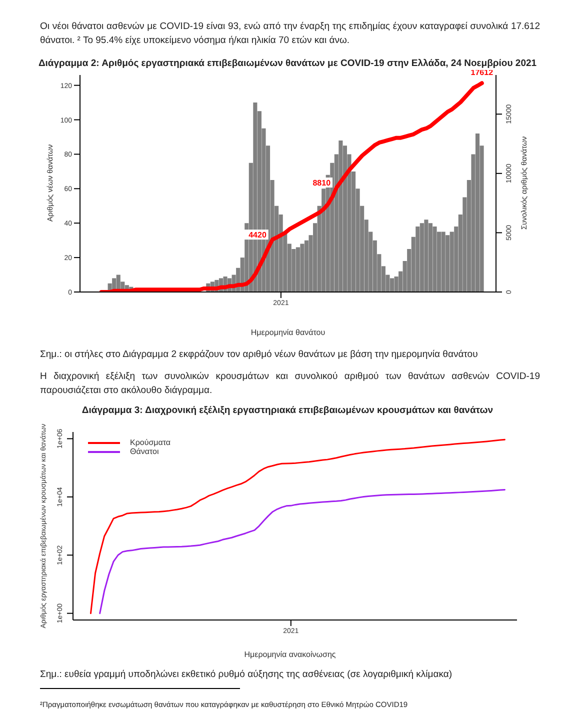  Describe the element at coordinates (290, 384) in the screenshot. I see `text: Η διαχρονική εξέλιξη των συνολικών κρουσμάτων και συνολικού αριθμού των θανάτων ασθενών COVID-19 παρουσιάζεται στο ακόλουθο διάγραμμα.` at that location.